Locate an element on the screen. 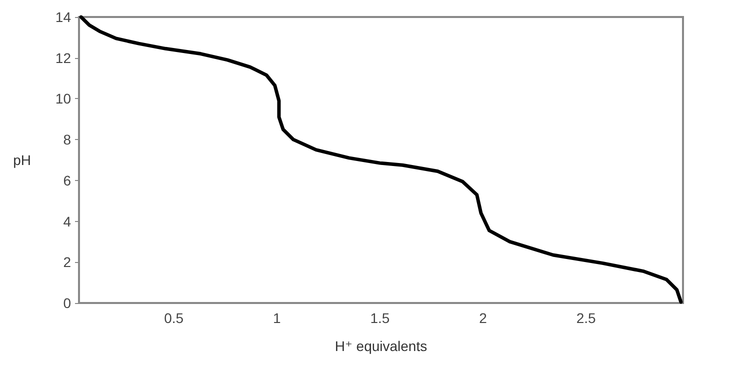 This screenshot has height=385, width=754. y-tick-label: 0 is located at coordinates (67, 303).